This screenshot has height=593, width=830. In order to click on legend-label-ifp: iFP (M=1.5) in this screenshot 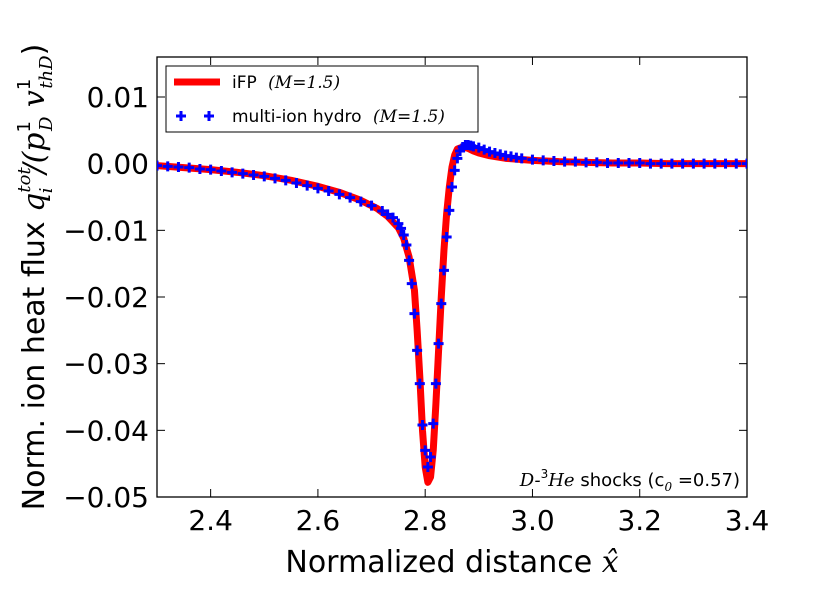, I will do `click(286, 83)`.